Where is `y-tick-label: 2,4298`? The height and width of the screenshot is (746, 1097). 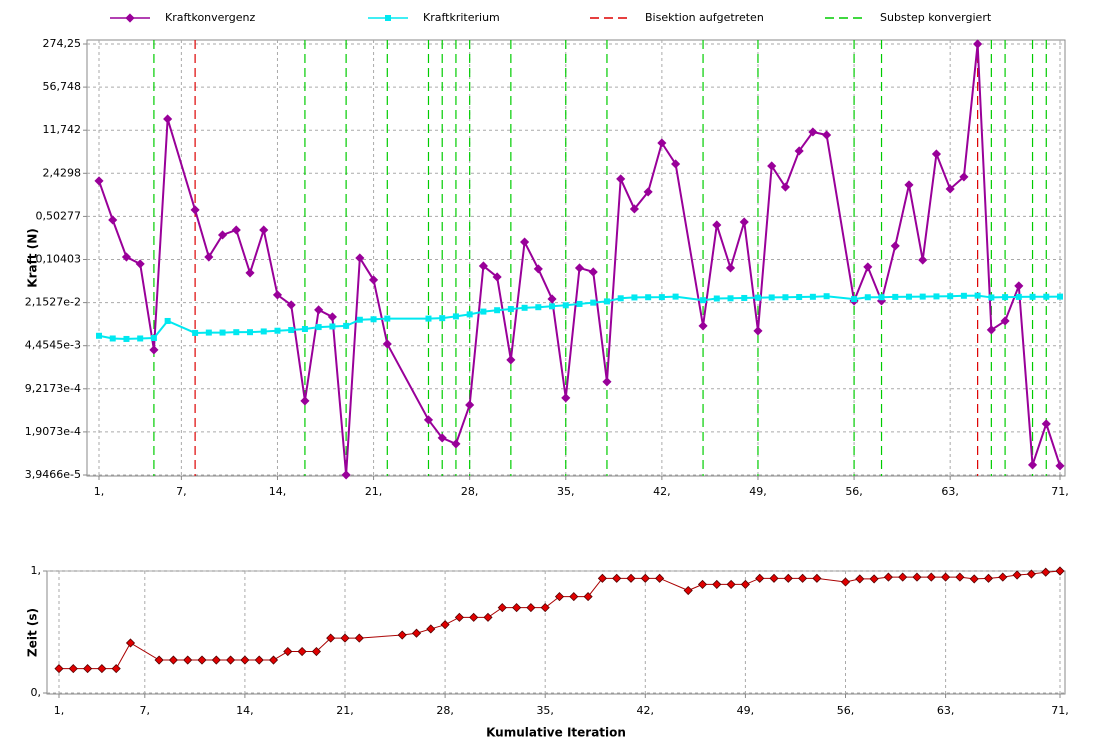
y-tick-label: 2,4298 is located at coordinates (62, 172).